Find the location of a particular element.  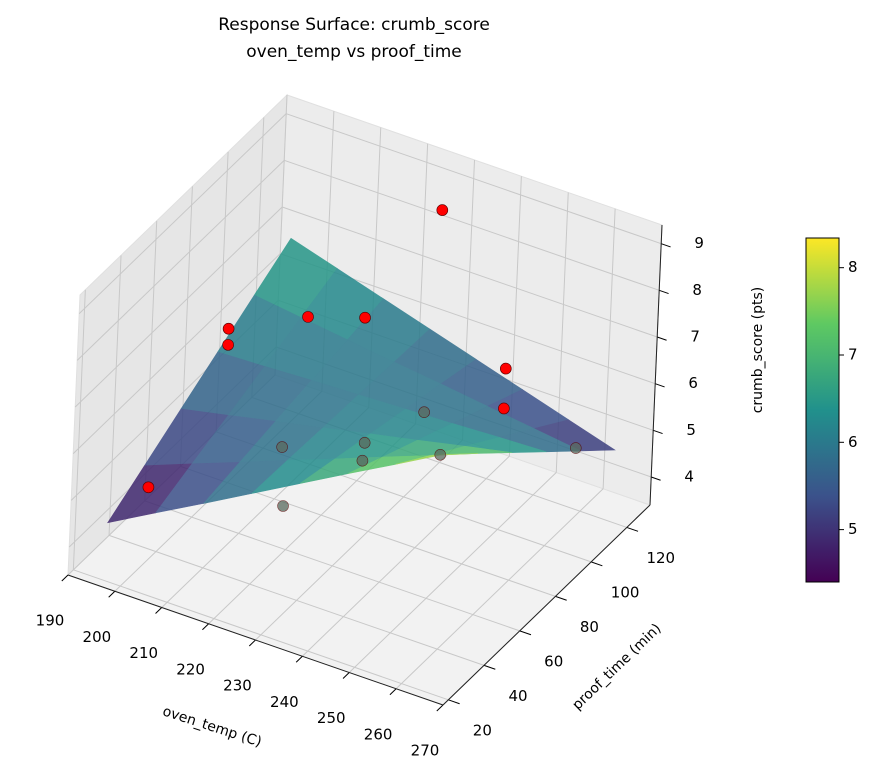

chart-subtitle: oven_temp vs proof_time is located at coordinates (354, 52).